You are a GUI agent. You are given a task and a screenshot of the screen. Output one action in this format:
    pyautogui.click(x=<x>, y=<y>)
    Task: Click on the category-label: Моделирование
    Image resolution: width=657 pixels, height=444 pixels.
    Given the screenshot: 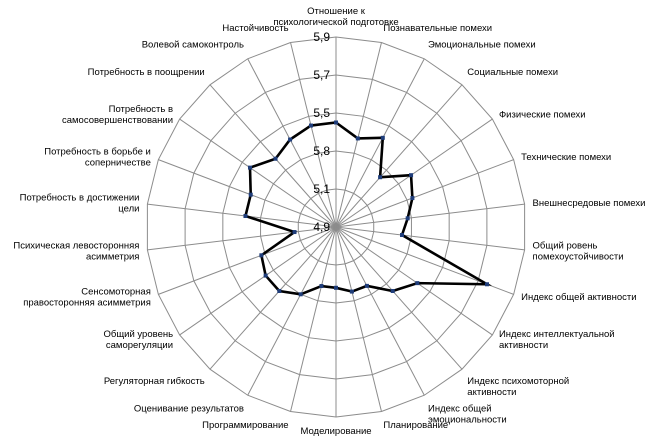 What is the action you would take?
    pyautogui.click(x=335, y=431)
    